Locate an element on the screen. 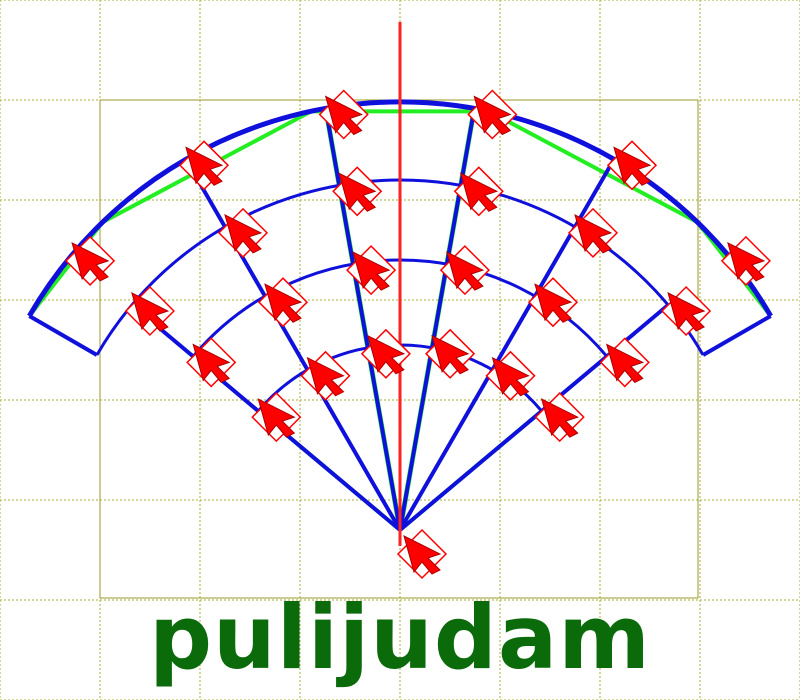 This screenshot has width=800, height=700. game-title: pulijudam is located at coordinates (400, 637).